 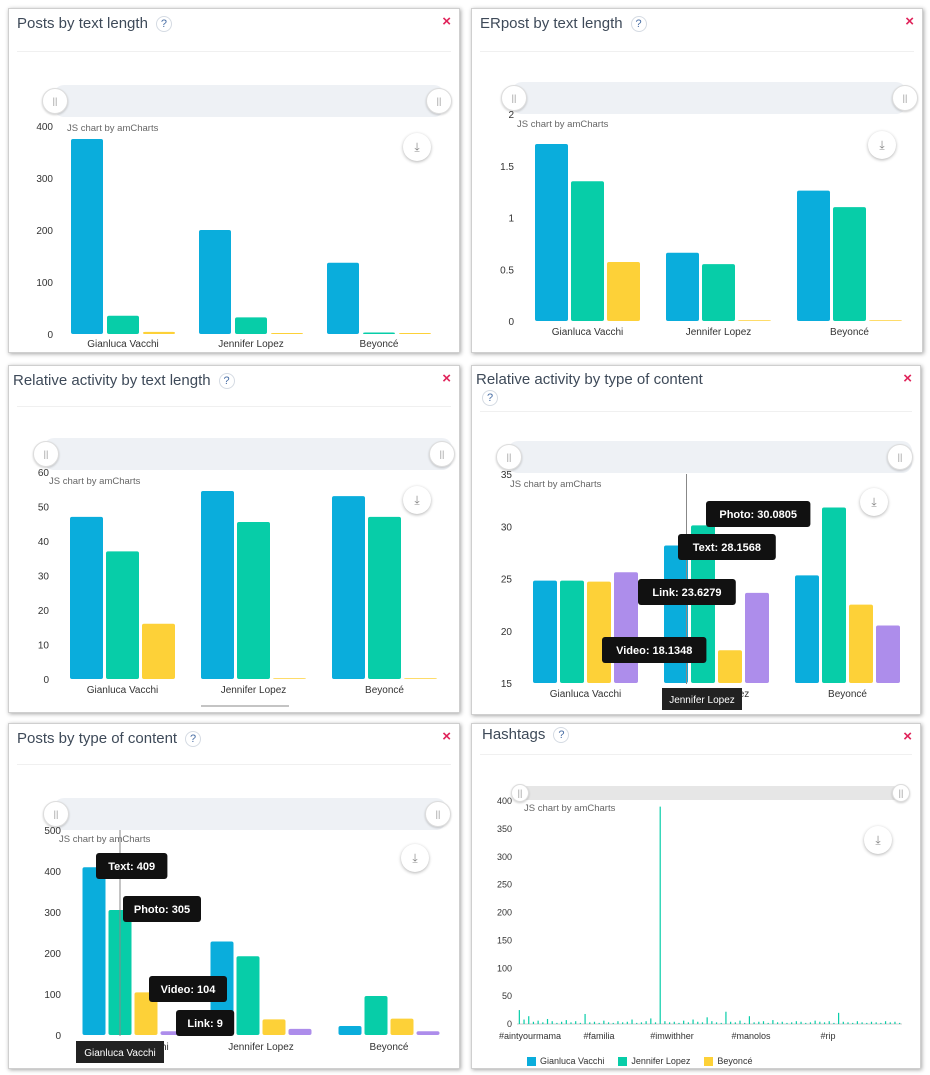 I want to click on x-tick-label: #rip, so click(x=827, y=1036).